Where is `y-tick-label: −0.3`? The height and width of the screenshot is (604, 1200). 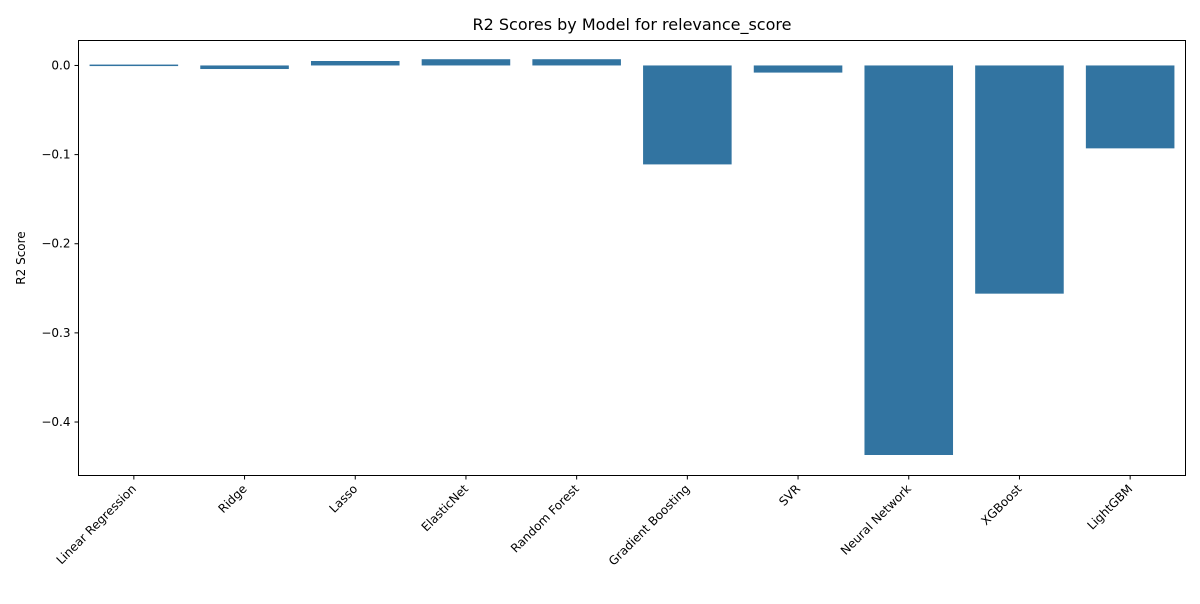
y-tick-label: −0.3 is located at coordinates (55, 333).